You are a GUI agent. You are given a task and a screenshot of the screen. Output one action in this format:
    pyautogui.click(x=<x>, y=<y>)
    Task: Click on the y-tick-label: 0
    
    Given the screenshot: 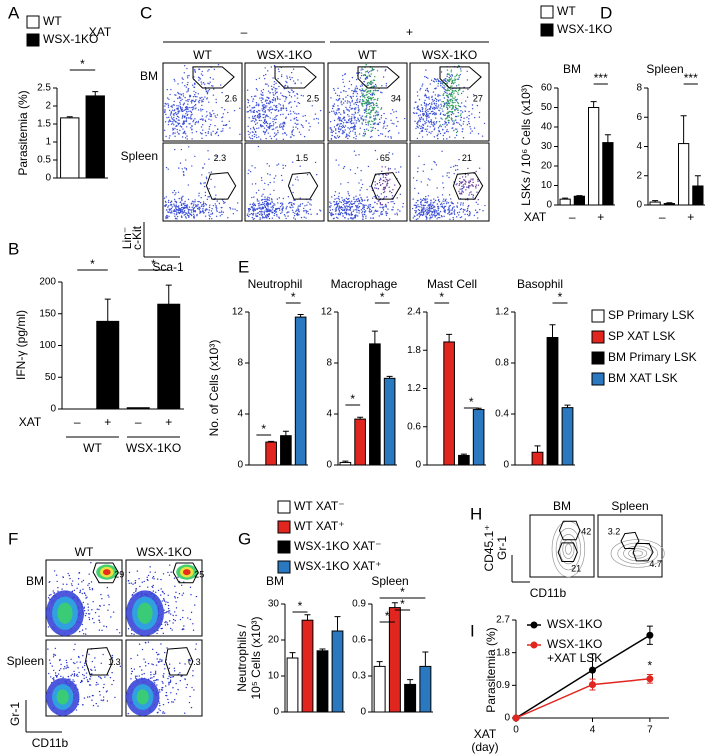 What is the action you would take?
    pyautogui.click(x=506, y=465)
    